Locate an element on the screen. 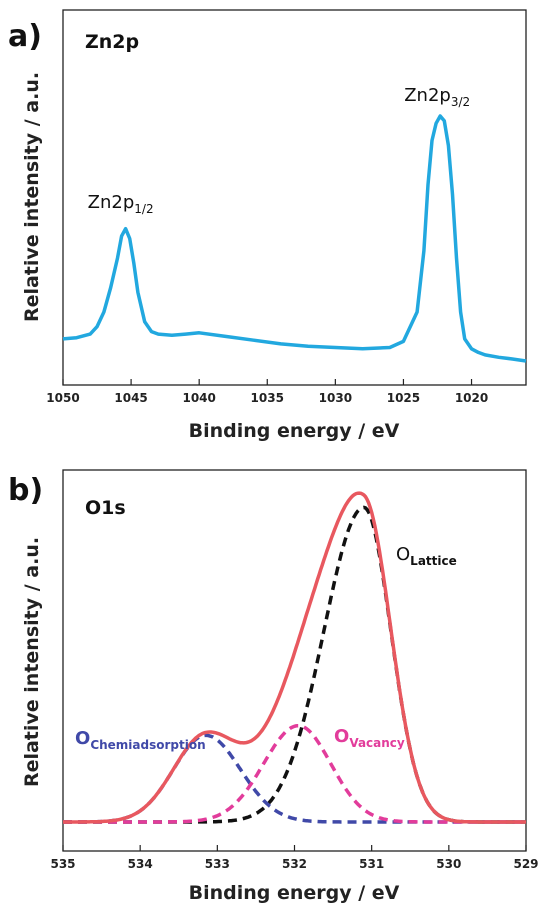  peak-label-sub: 1/2 is located at coordinates (143, 209).